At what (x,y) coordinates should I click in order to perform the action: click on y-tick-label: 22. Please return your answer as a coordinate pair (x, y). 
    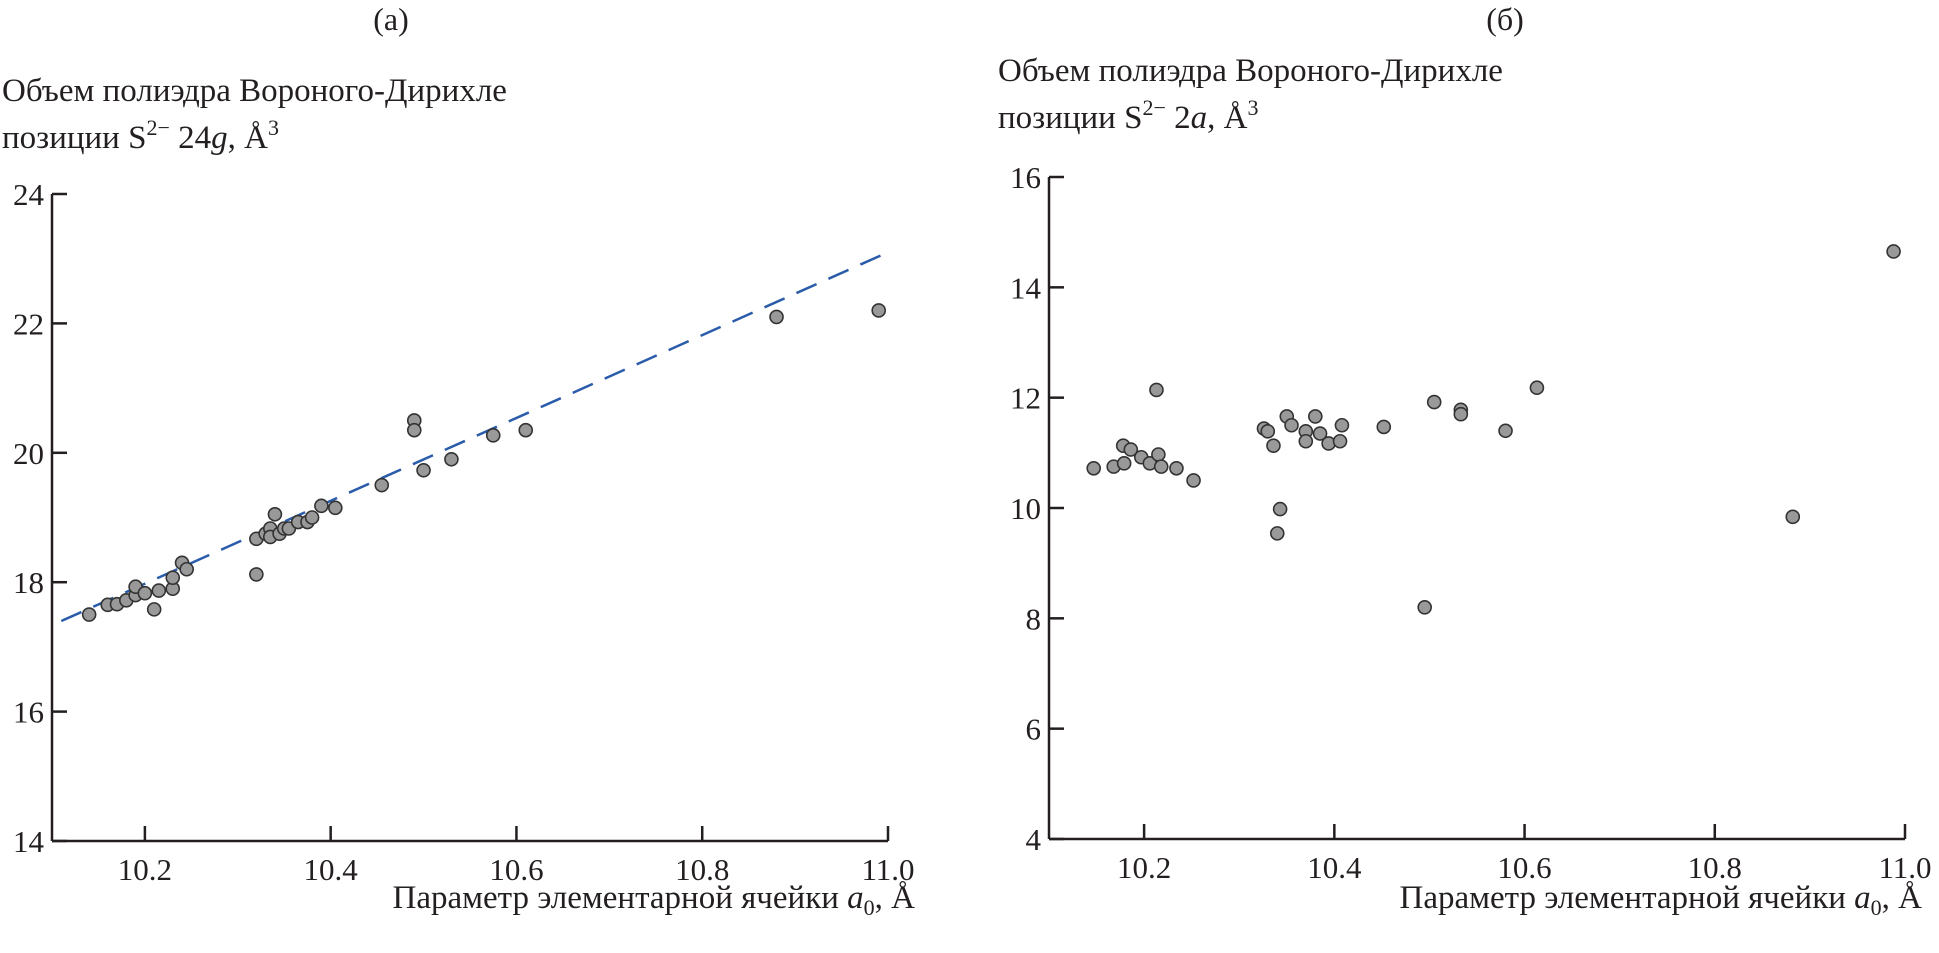
    Looking at the image, I should click on (28, 323).